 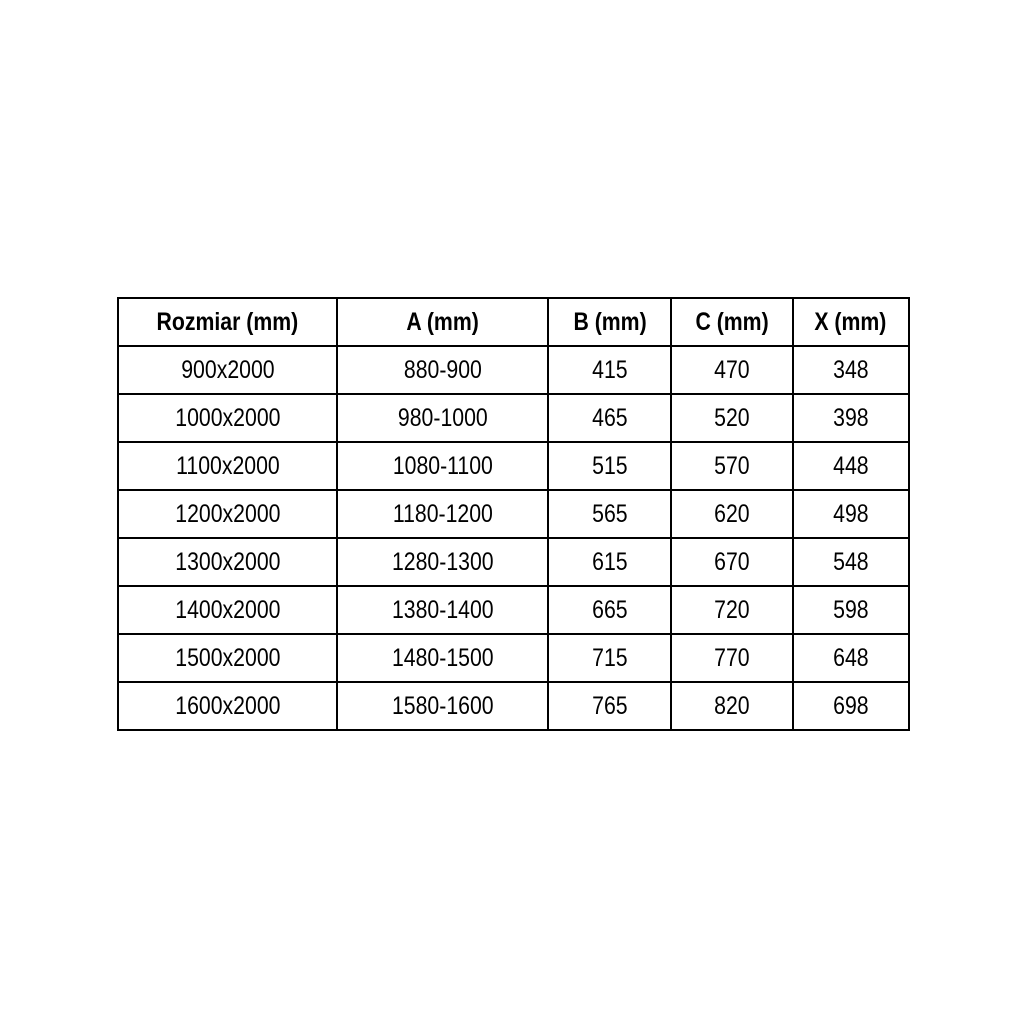 I want to click on cell-text: 880-900, so click(x=442, y=369).